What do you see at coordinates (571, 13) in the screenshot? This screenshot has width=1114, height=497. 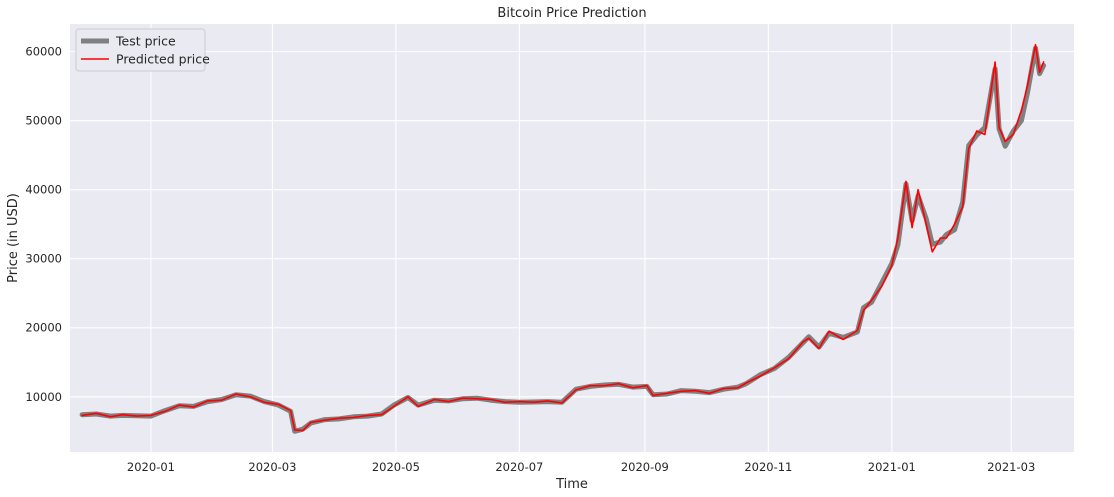 I see `chart-title: Bitcoin Price Prediction` at bounding box center [571, 13].